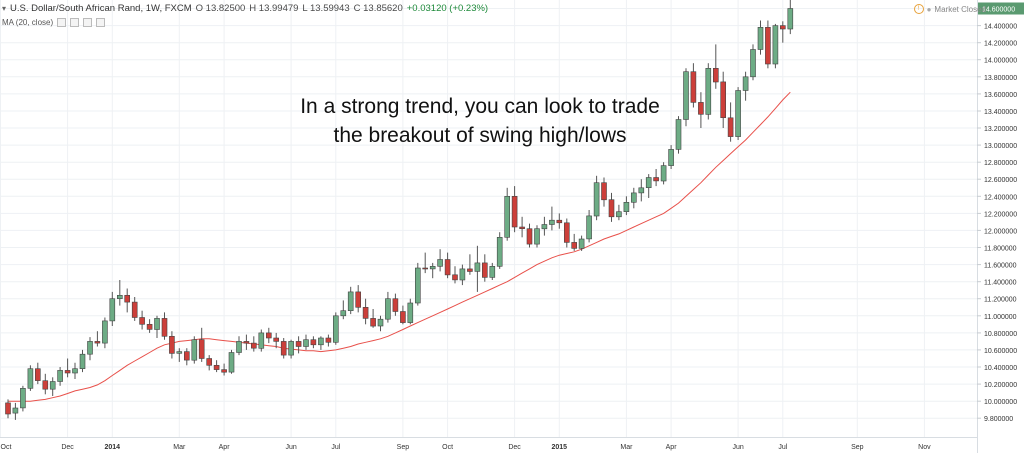  I want to click on y-tick-label: 10.600000, so click(1000, 351).